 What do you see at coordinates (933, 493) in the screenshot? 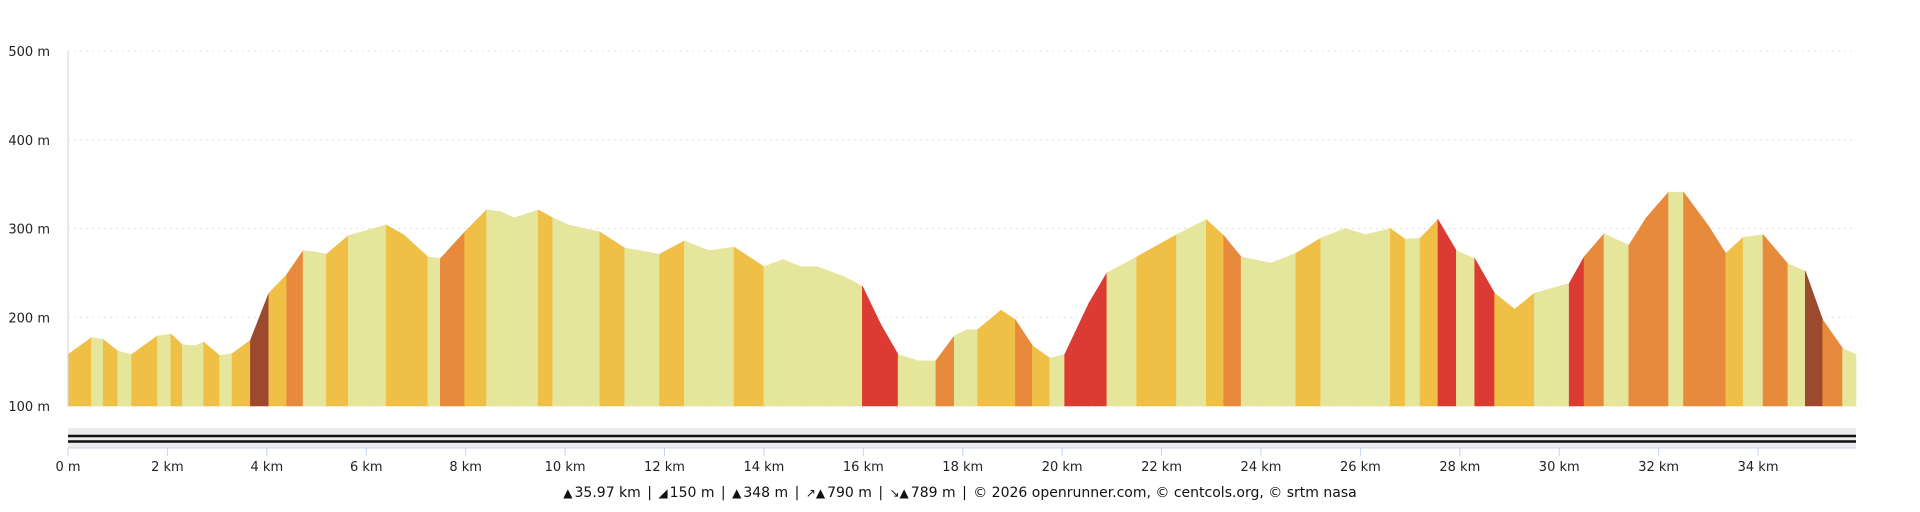
I see `descent-value: 789 m` at bounding box center [933, 493].